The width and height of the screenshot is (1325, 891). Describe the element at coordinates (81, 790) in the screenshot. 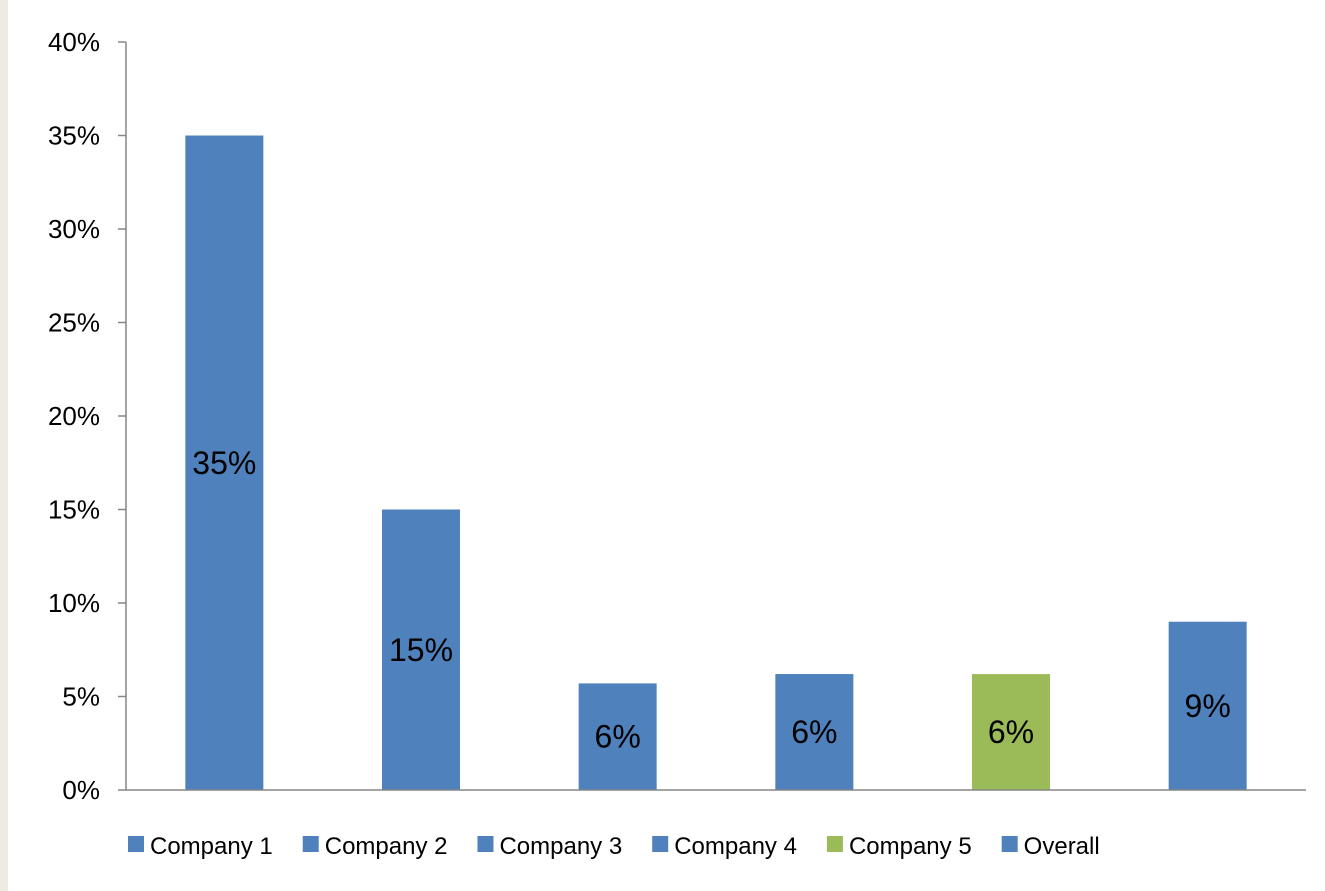

I see `y-tick-label: 0%` at that location.